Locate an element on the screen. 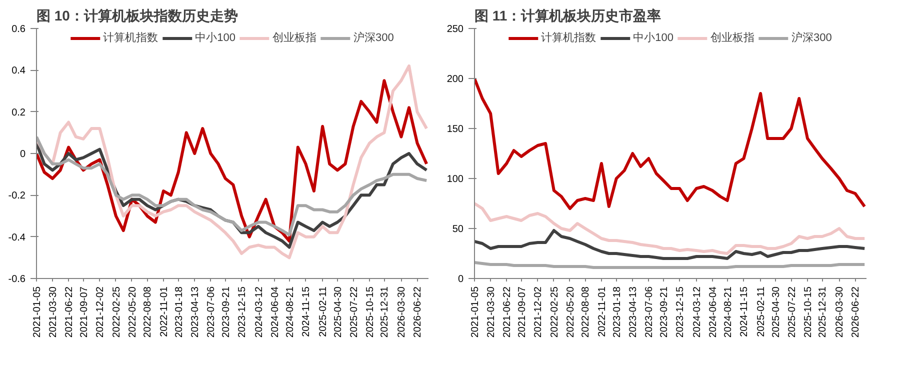  y-tick-label: -0.4 is located at coordinates (17, 238).